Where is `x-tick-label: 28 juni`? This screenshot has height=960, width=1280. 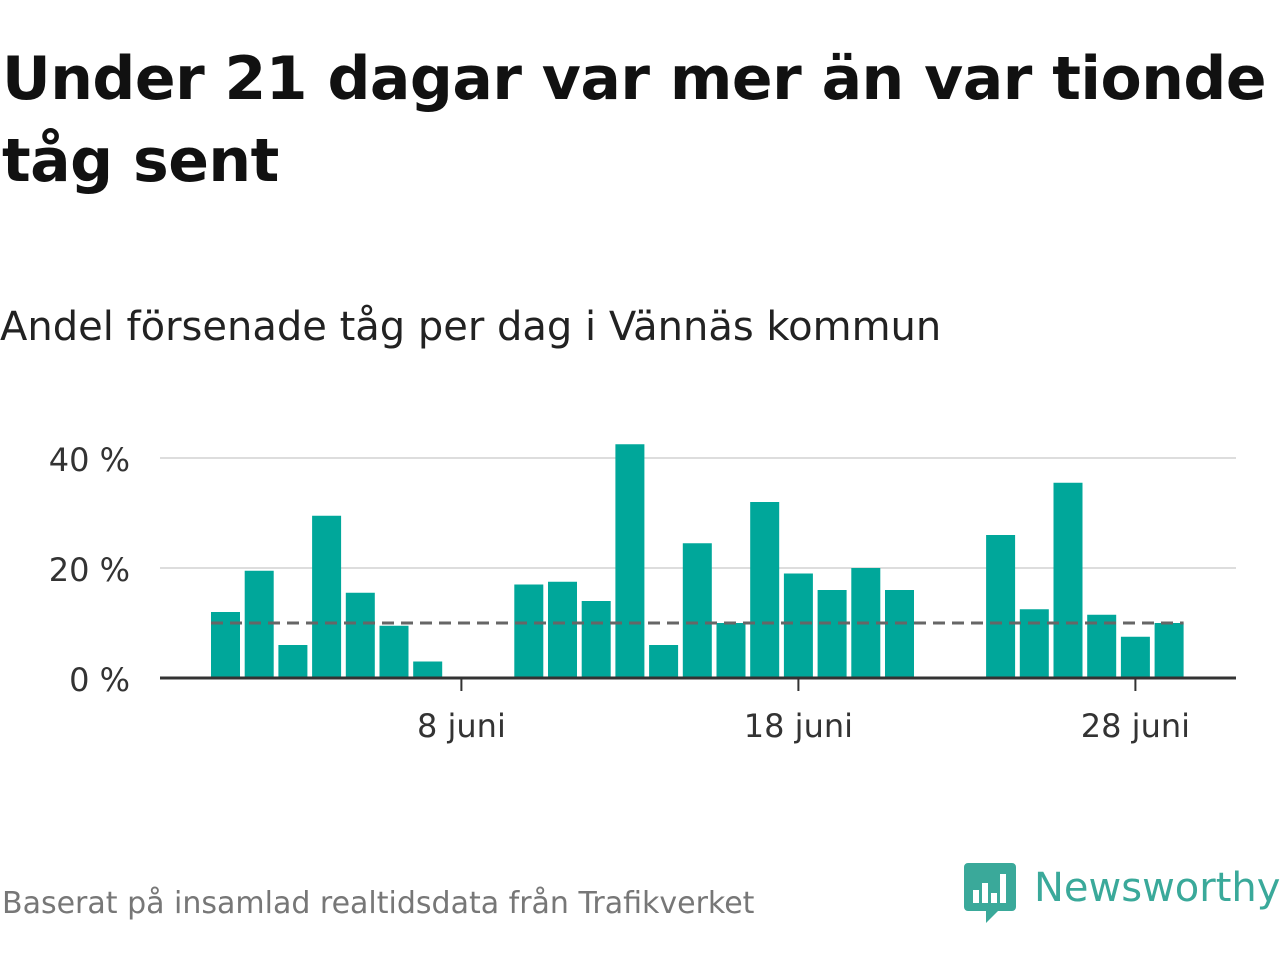 x-tick-label: 28 juni is located at coordinates (1135, 726).